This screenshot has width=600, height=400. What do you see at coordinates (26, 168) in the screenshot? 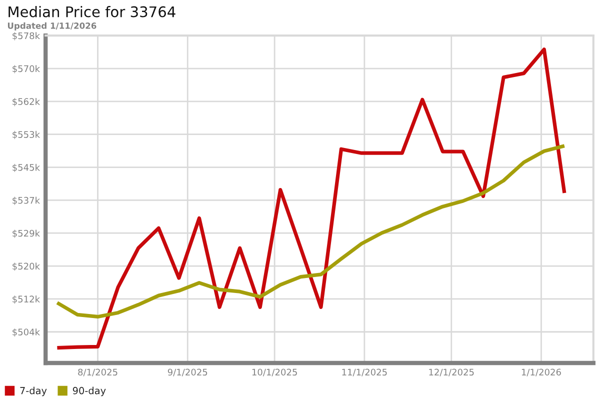
I see `y-tick-label: $545k` at bounding box center [26, 168].